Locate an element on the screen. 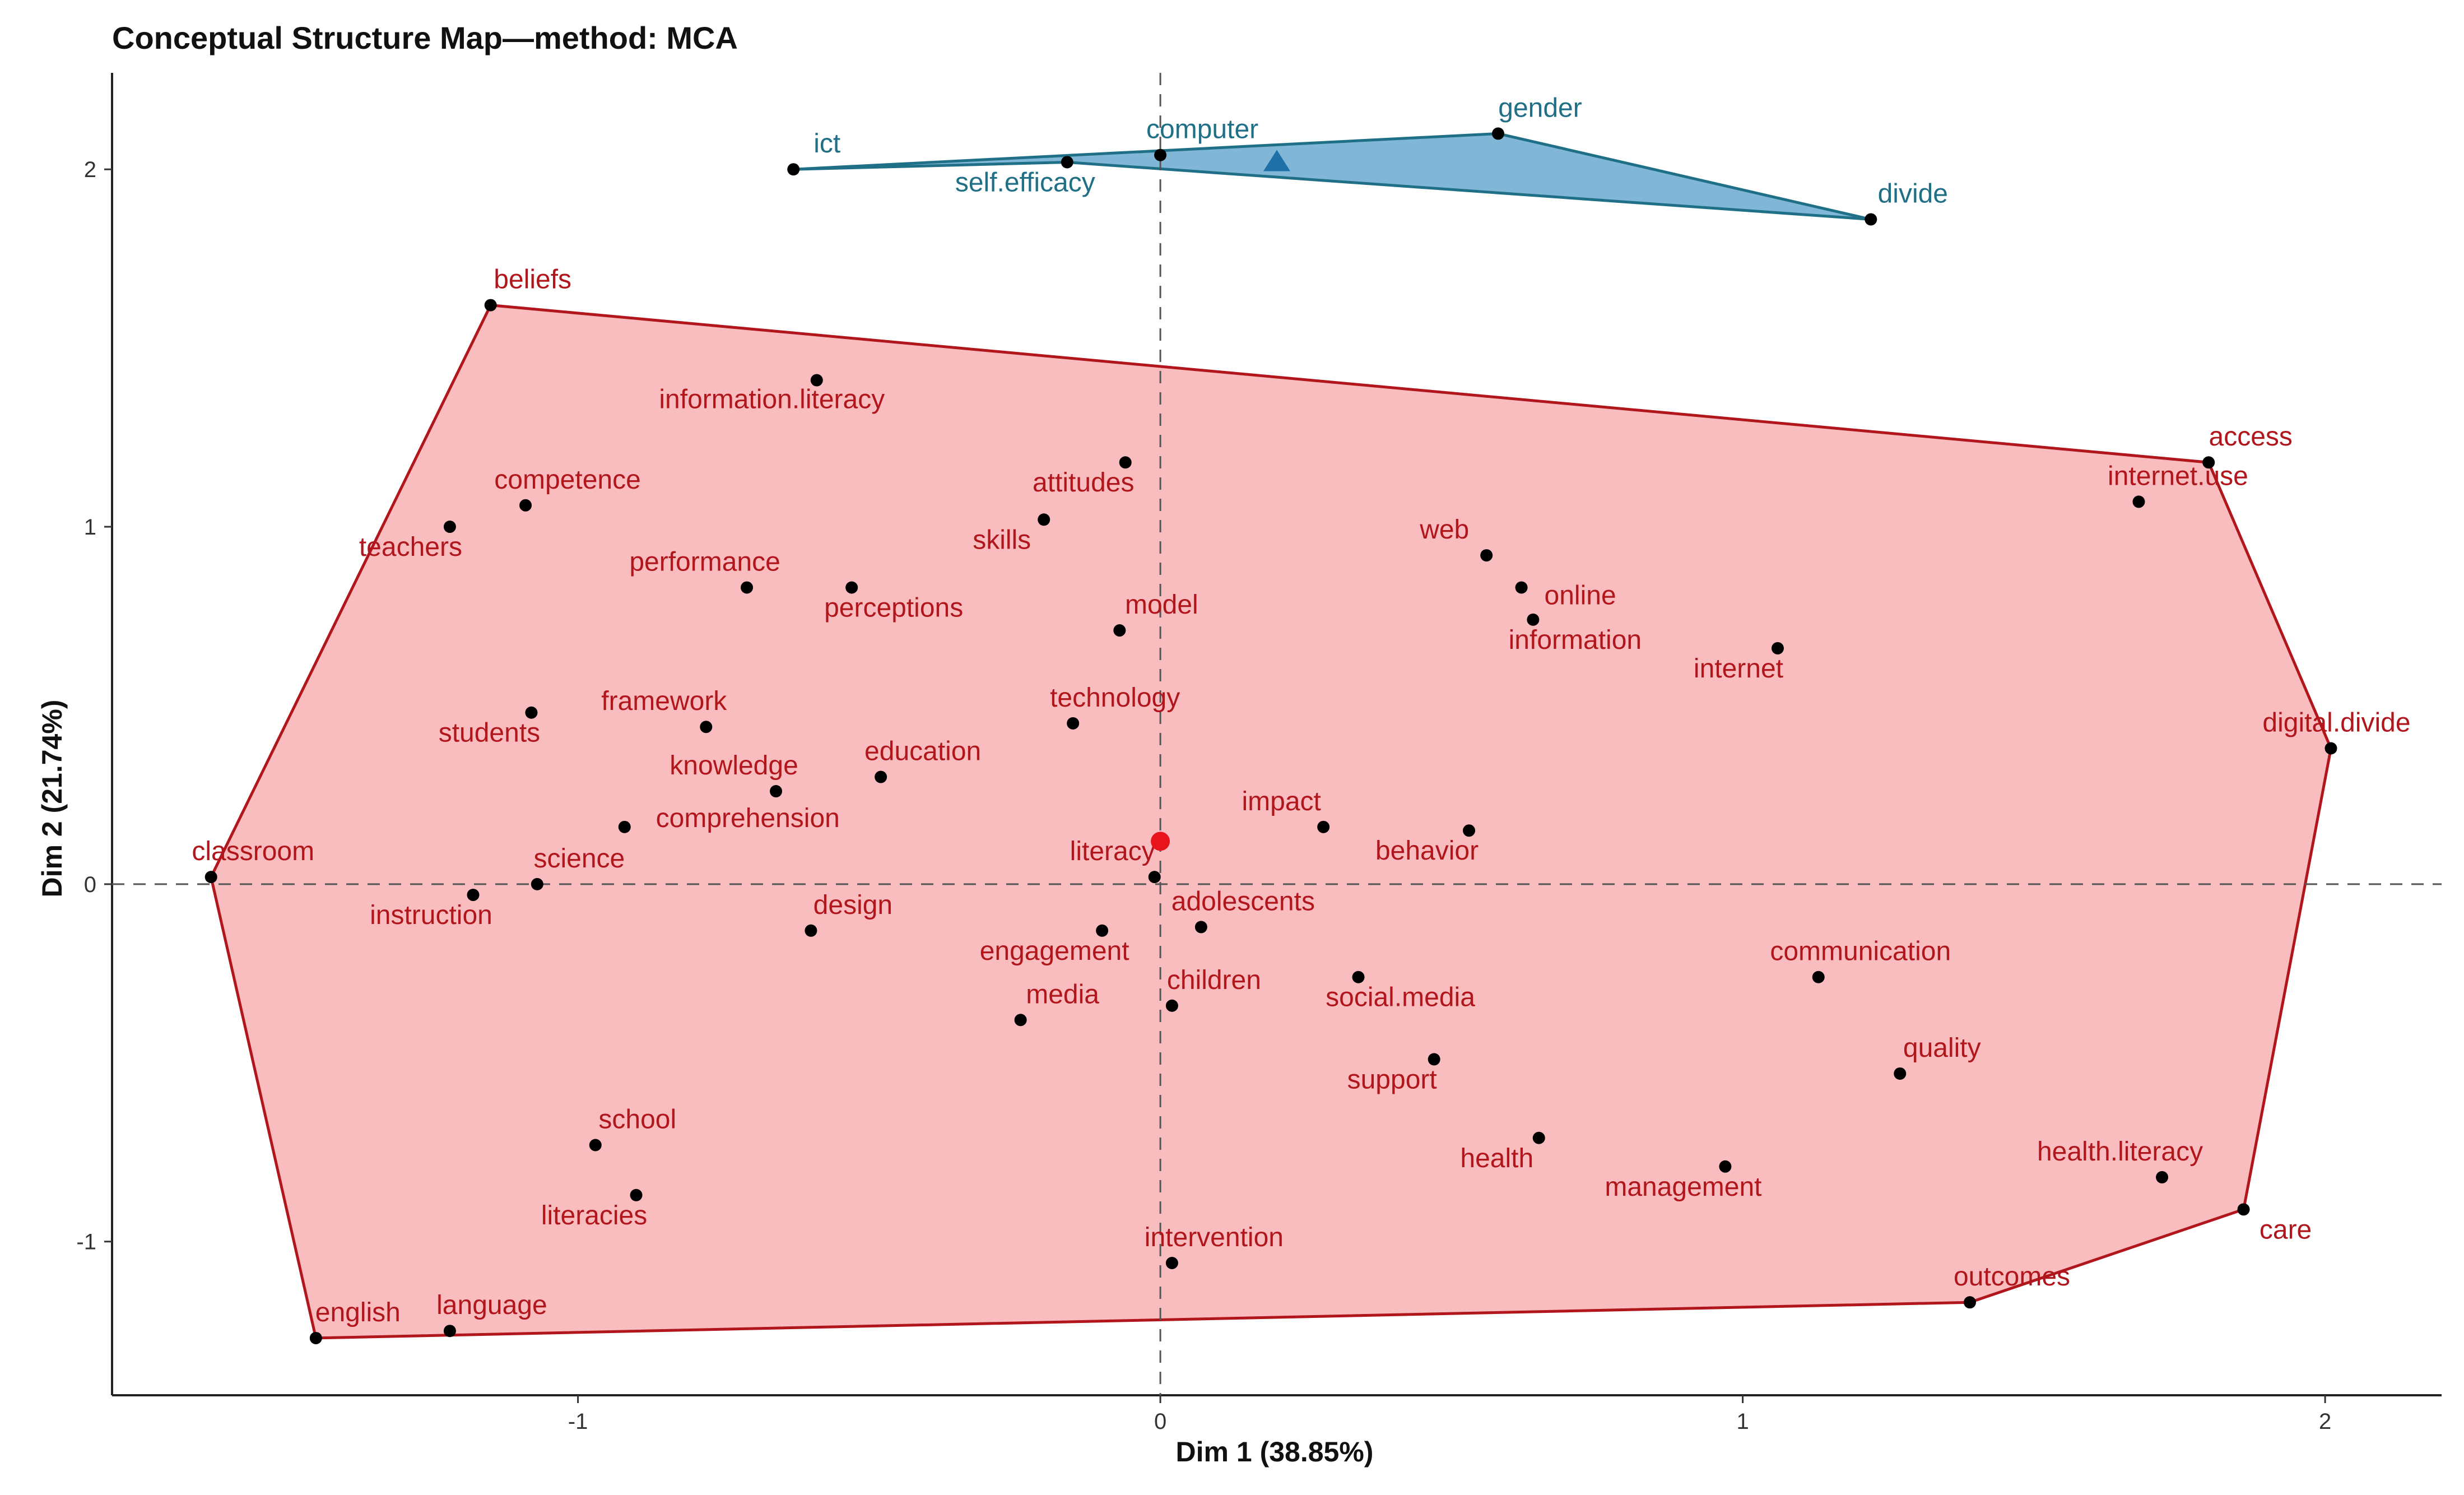 The height and width of the screenshot is (1495, 2464). y-tick-label: 2 is located at coordinates (90, 169).